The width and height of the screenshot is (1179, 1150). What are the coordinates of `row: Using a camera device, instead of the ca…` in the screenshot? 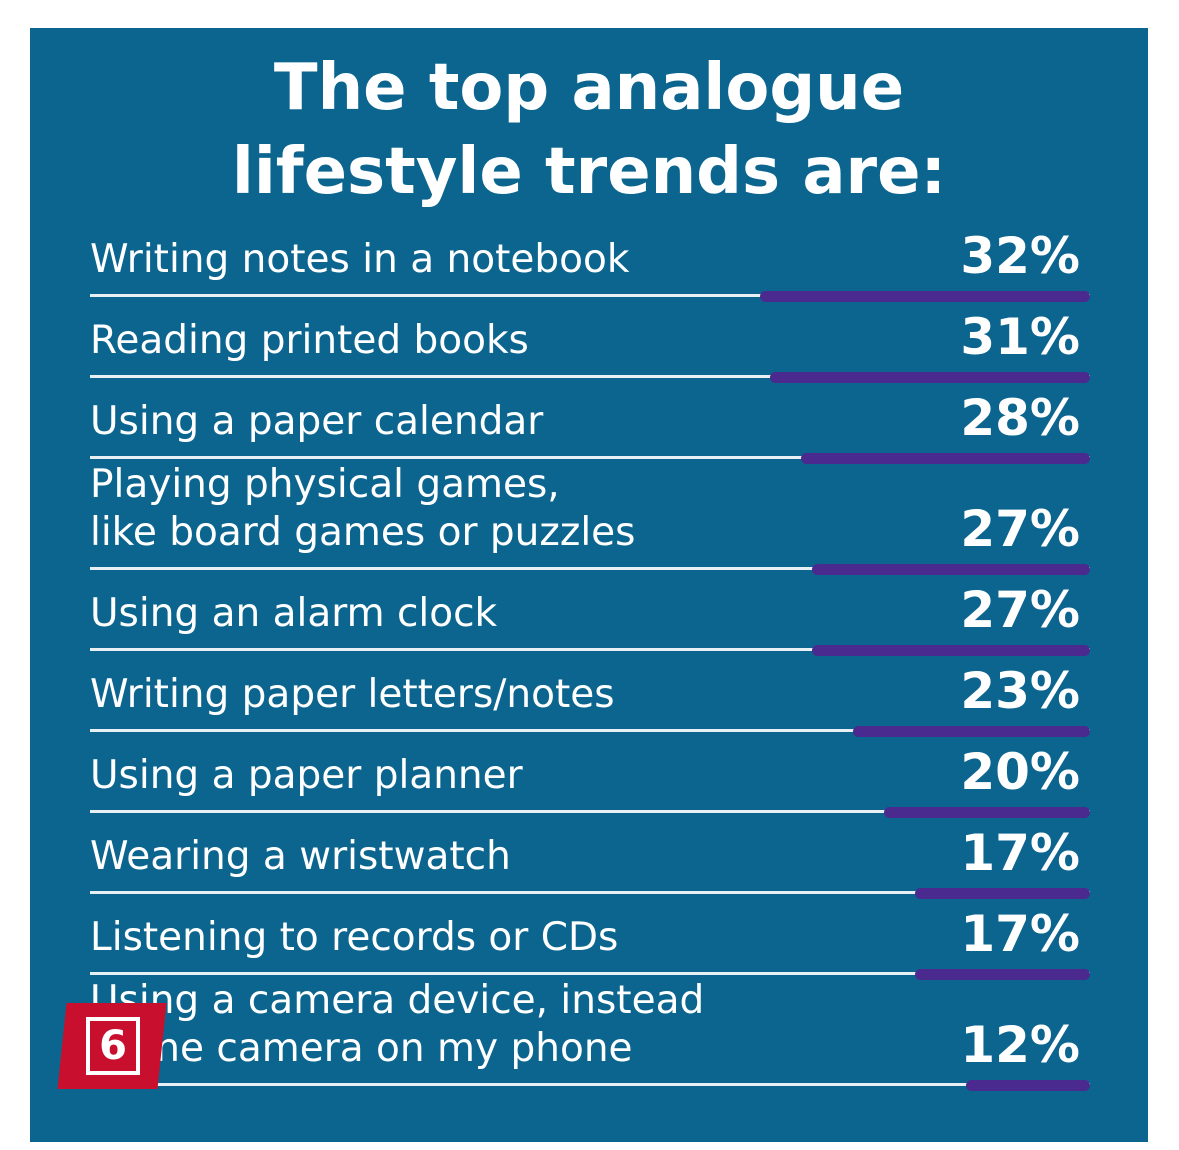 It's located at (590, 1034).